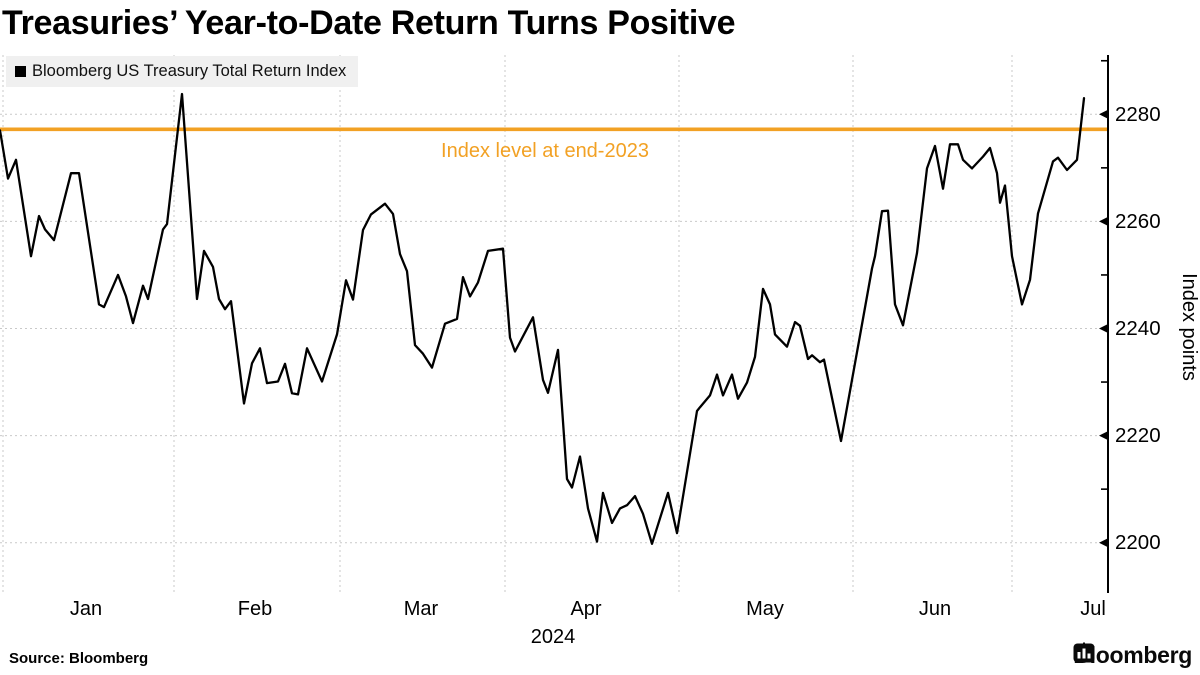  What do you see at coordinates (1138, 114) in the screenshot?
I see `y-axis-tick-label: 2280` at bounding box center [1138, 114].